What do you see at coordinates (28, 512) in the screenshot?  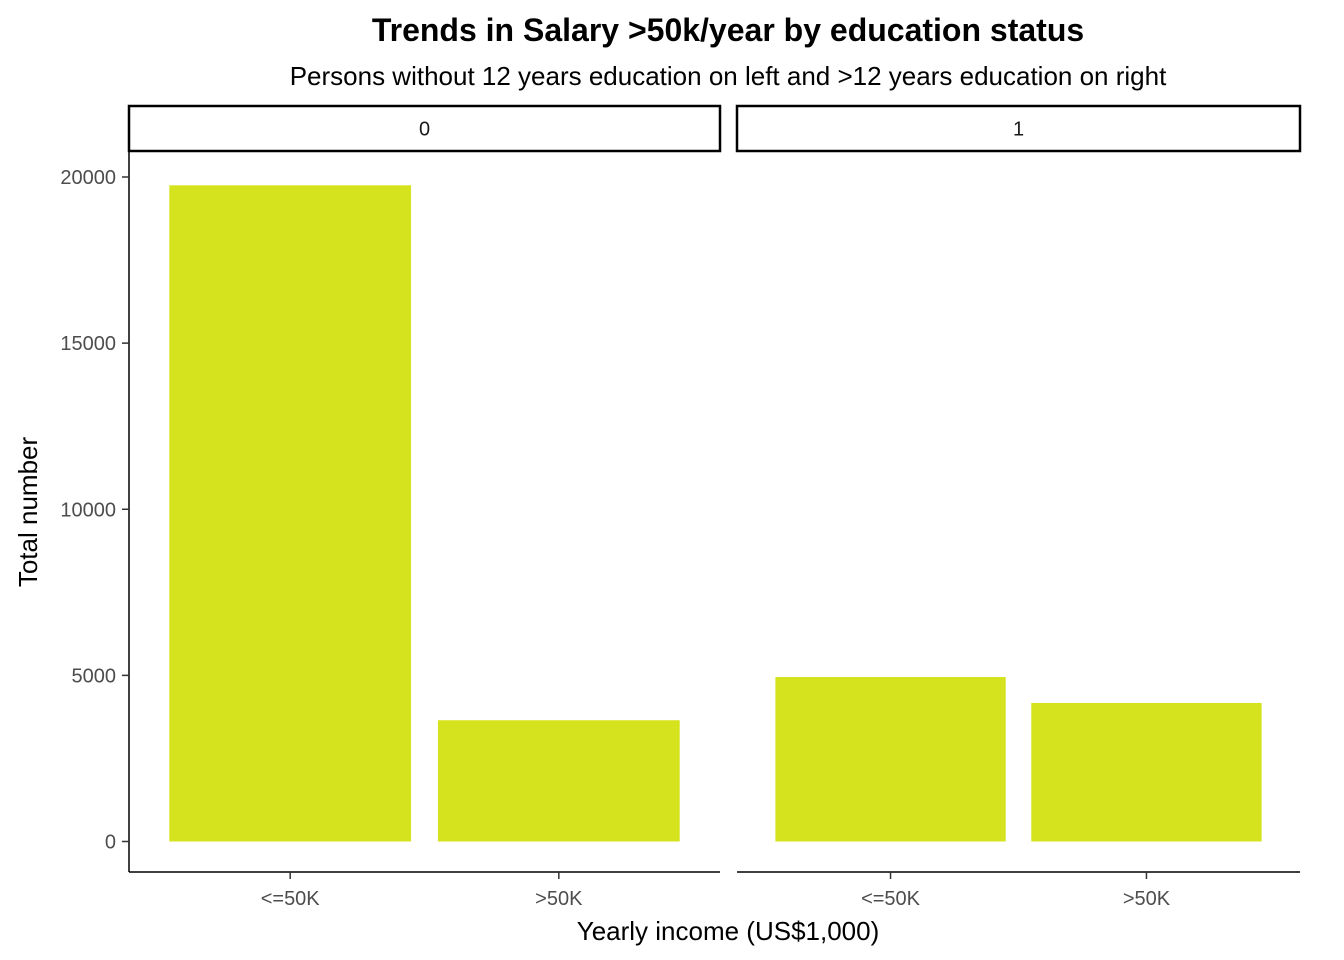 I see `y-axis-title: Total number` at bounding box center [28, 512].